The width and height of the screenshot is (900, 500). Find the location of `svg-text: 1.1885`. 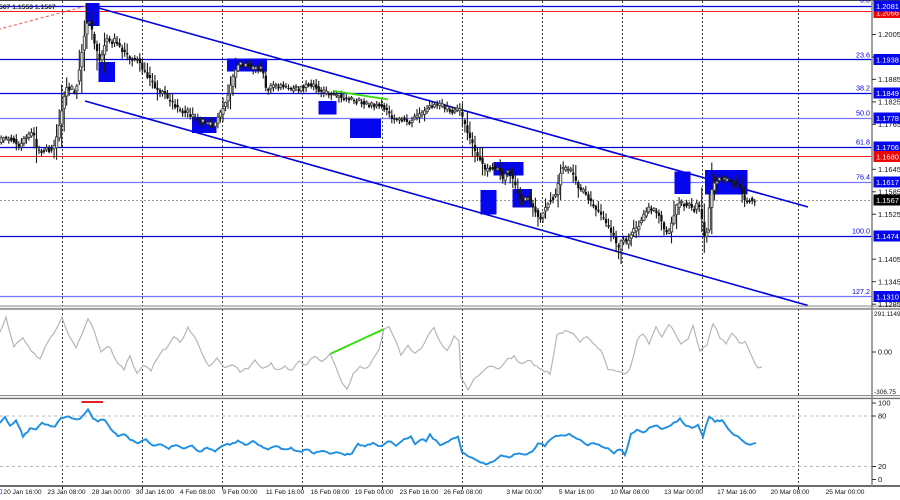

svg-text: 1.1885 is located at coordinates (889, 79).